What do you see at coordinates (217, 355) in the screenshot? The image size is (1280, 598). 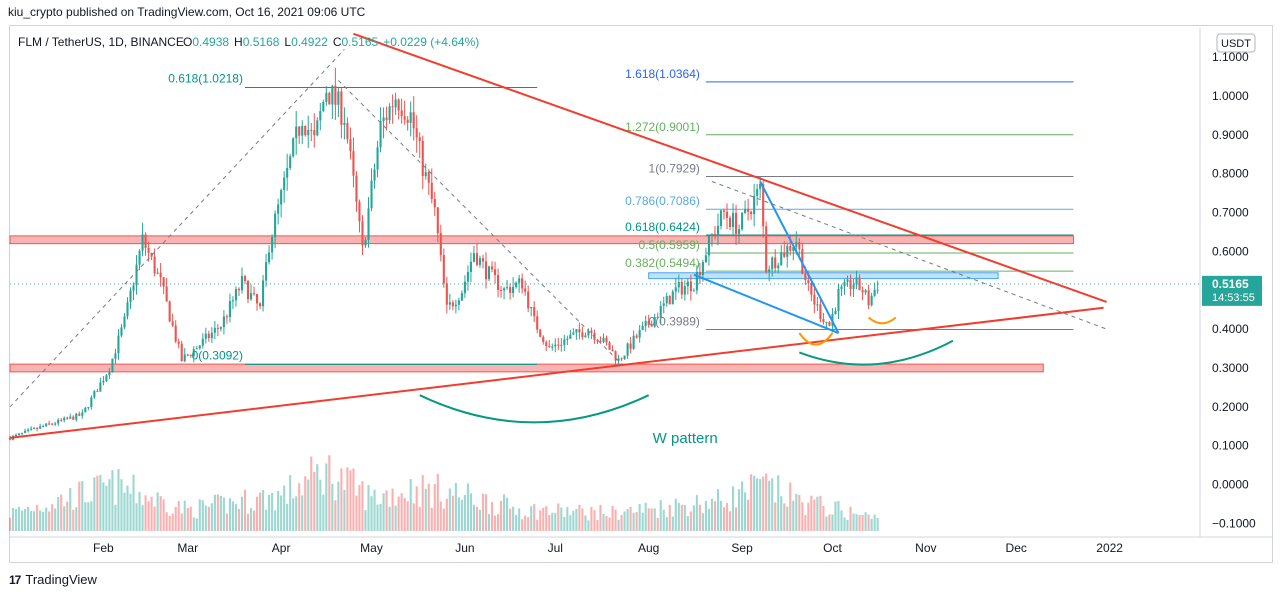 I see `fib-level-label: 0(0.3092)` at bounding box center [217, 355].